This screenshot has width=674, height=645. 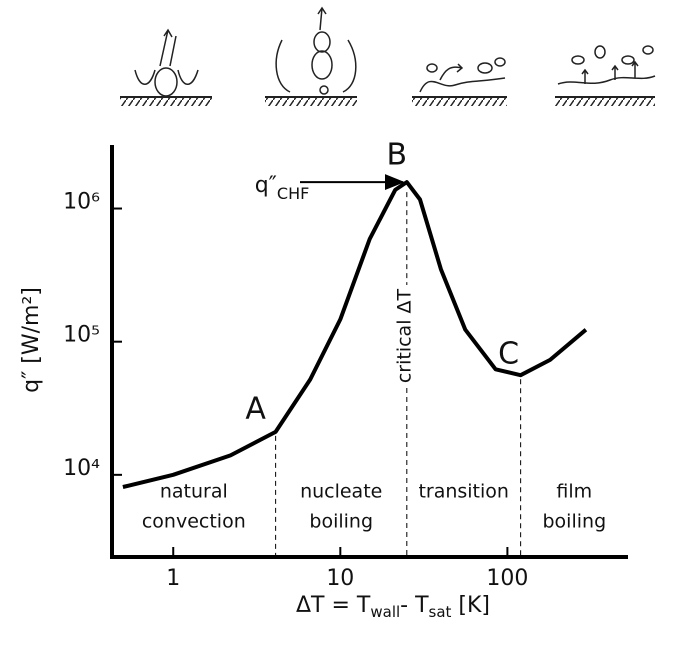 What do you see at coordinates (605, 75) in the screenshot?
I see `icon-film` at bounding box center [605, 75].